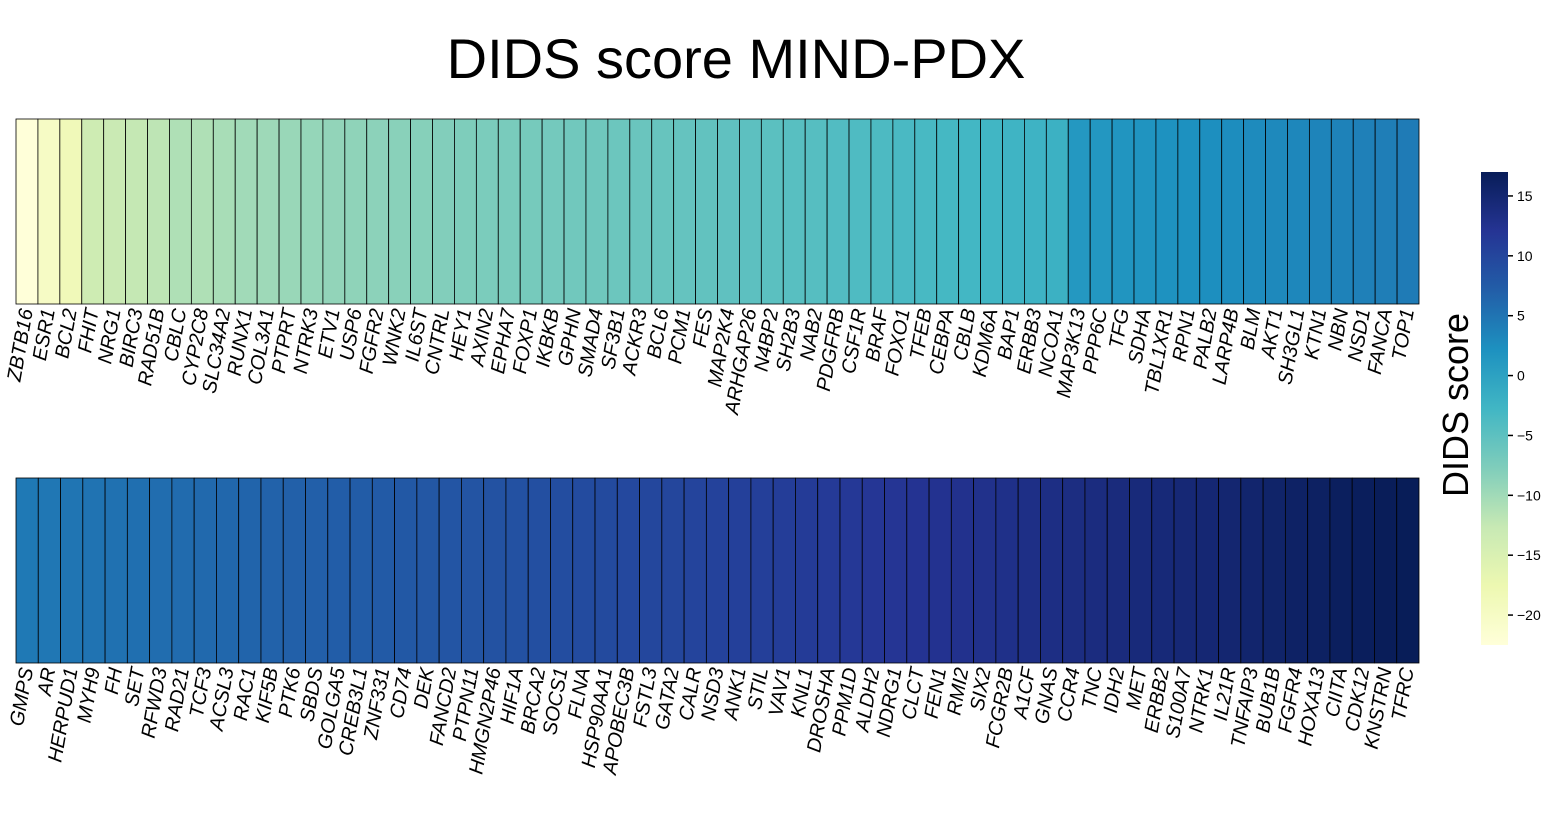 This screenshot has height=824, width=1557. I want to click on colorbar-label: DIDS score, so click(1455, 405).